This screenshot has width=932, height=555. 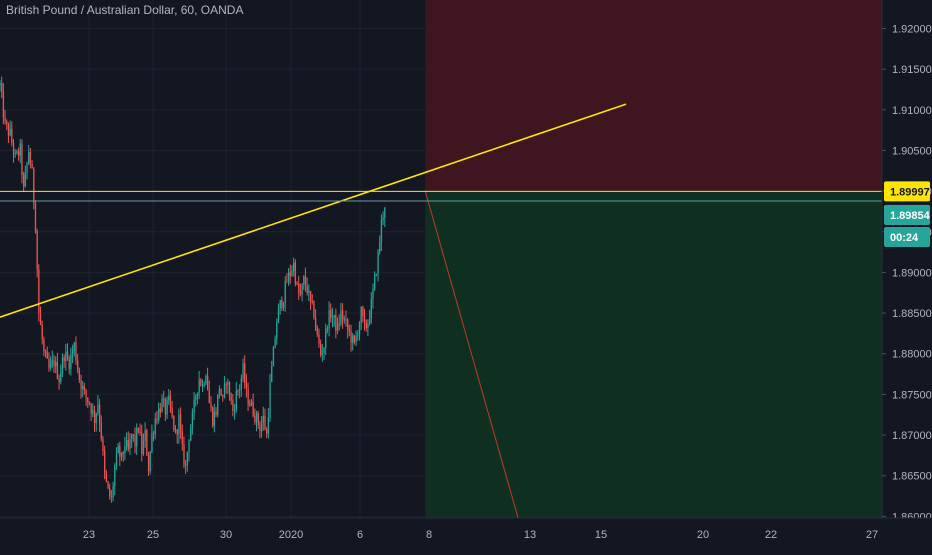 What do you see at coordinates (912, 273) in the screenshot?
I see `price-tick-label: 1.89000` at bounding box center [912, 273].